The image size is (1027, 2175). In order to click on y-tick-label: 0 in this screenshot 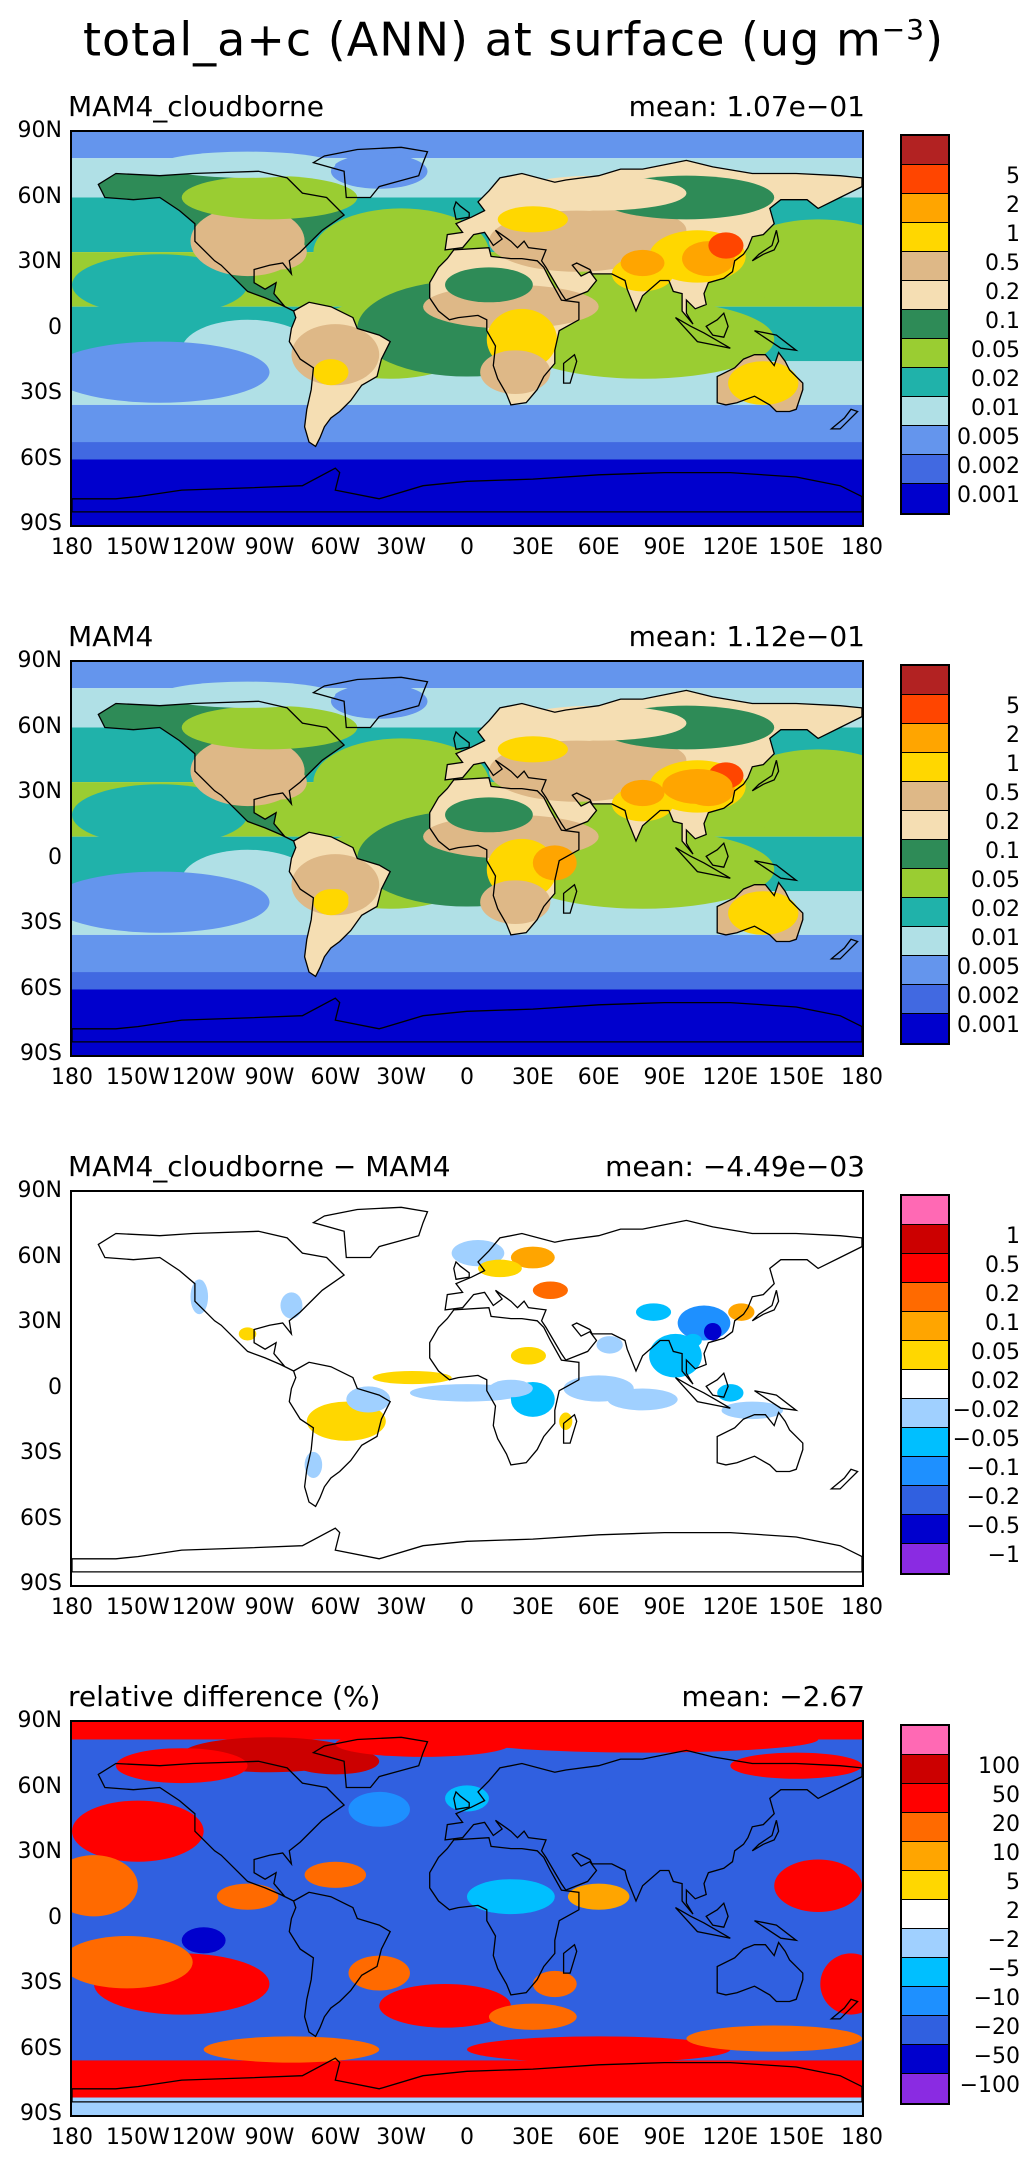, I will do `click(55, 857)`.